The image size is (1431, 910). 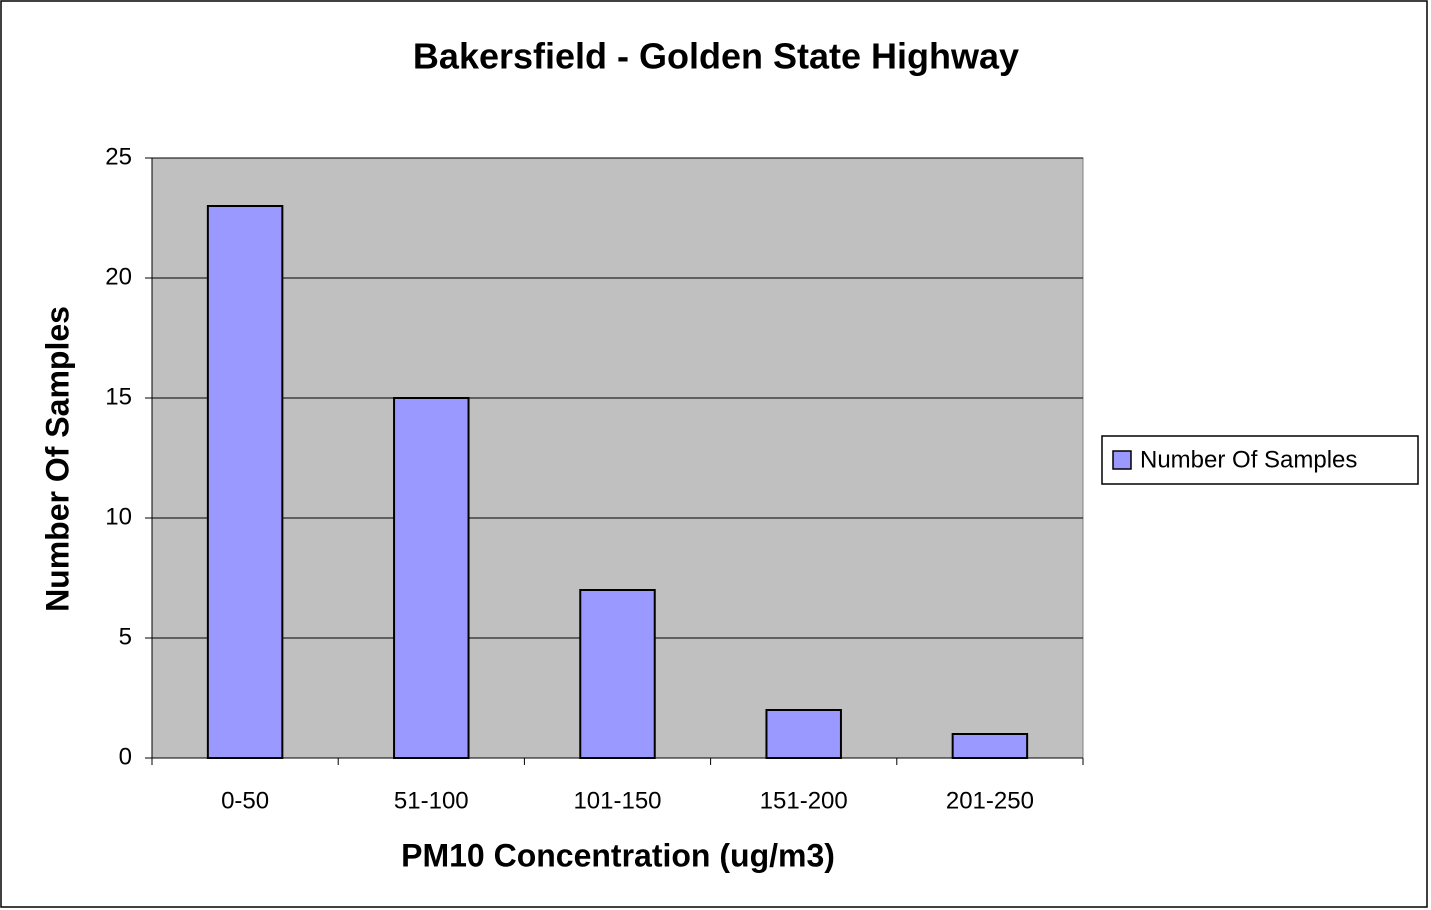 What do you see at coordinates (125, 756) in the screenshot?
I see `y-tick-label: 0` at bounding box center [125, 756].